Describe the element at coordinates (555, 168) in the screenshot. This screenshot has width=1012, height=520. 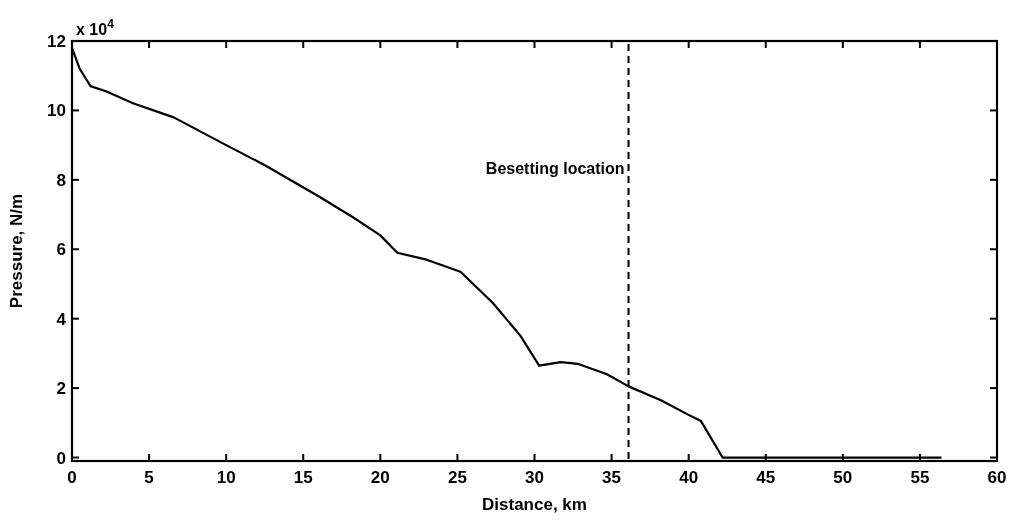
I see `ref-line-label: Besetting location` at that location.